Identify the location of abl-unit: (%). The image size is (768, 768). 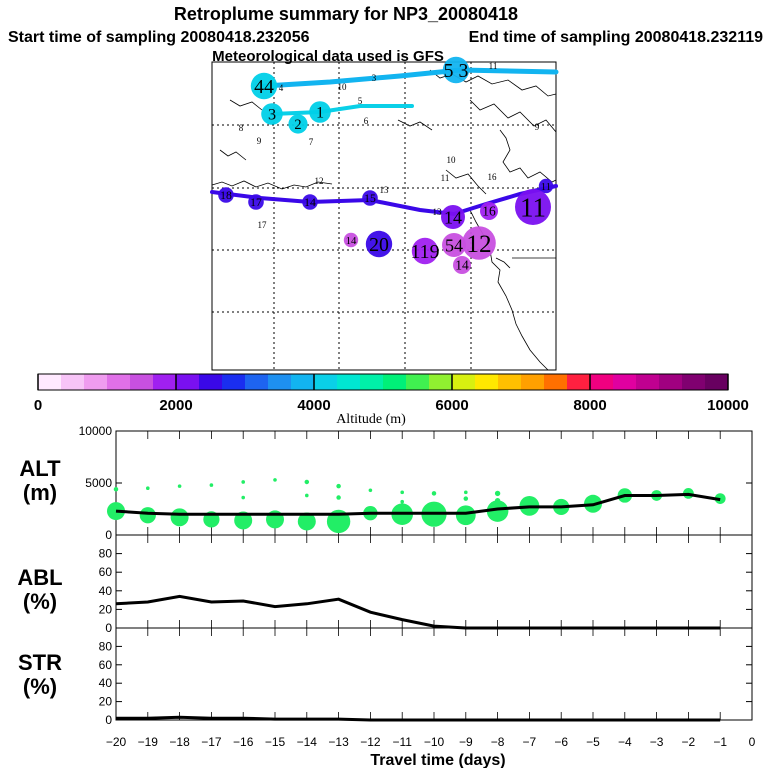
(40, 601).